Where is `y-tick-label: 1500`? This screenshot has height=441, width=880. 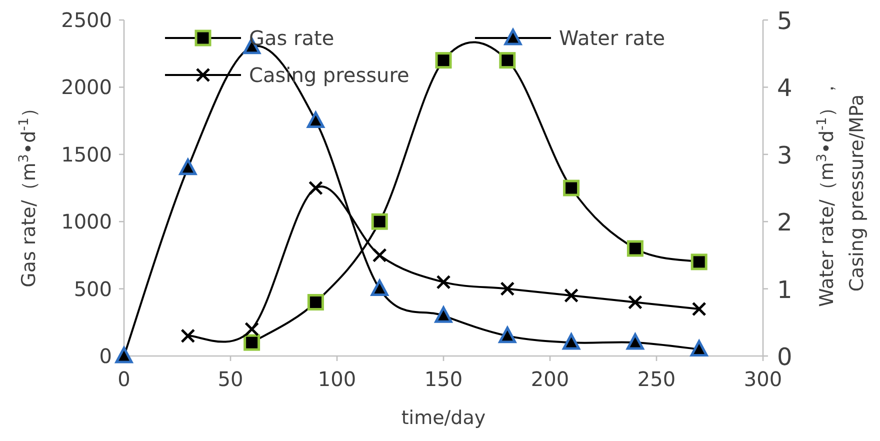
y-tick-label: 1500 is located at coordinates (86, 154).